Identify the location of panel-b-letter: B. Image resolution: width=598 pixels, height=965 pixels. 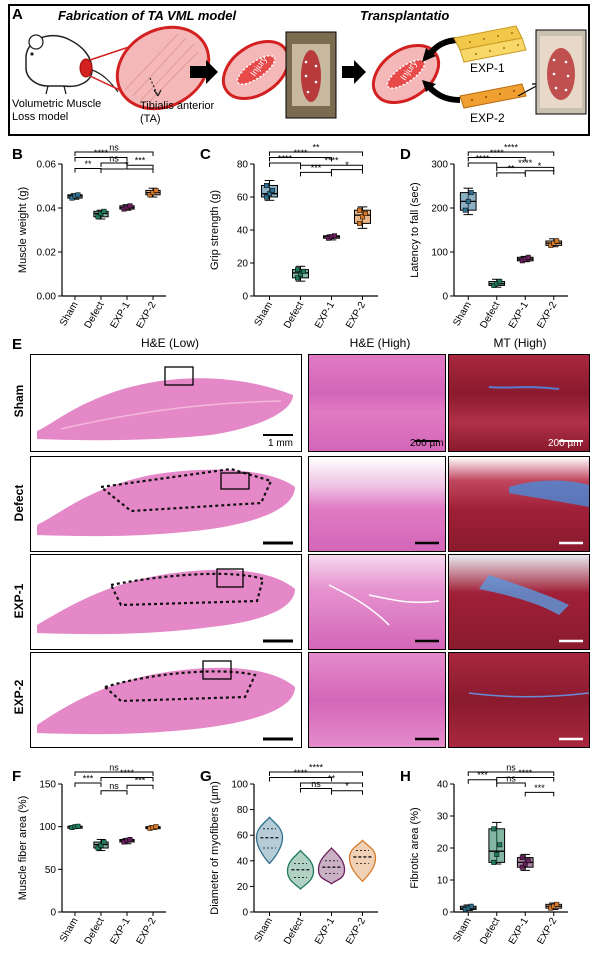
(17, 154).